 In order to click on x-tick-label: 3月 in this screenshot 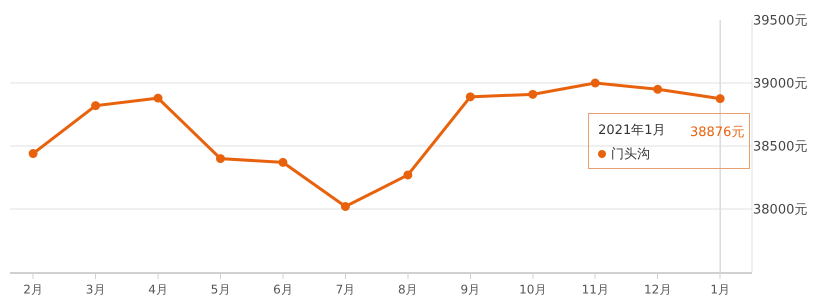, I will do `click(96, 289)`.